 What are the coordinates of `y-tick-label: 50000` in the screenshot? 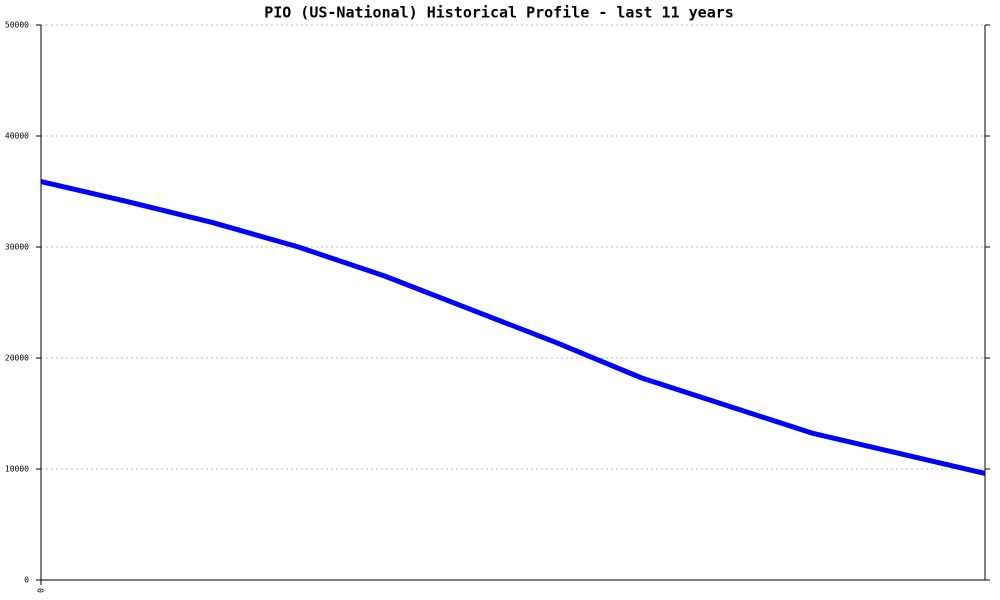 It's located at (17, 25).